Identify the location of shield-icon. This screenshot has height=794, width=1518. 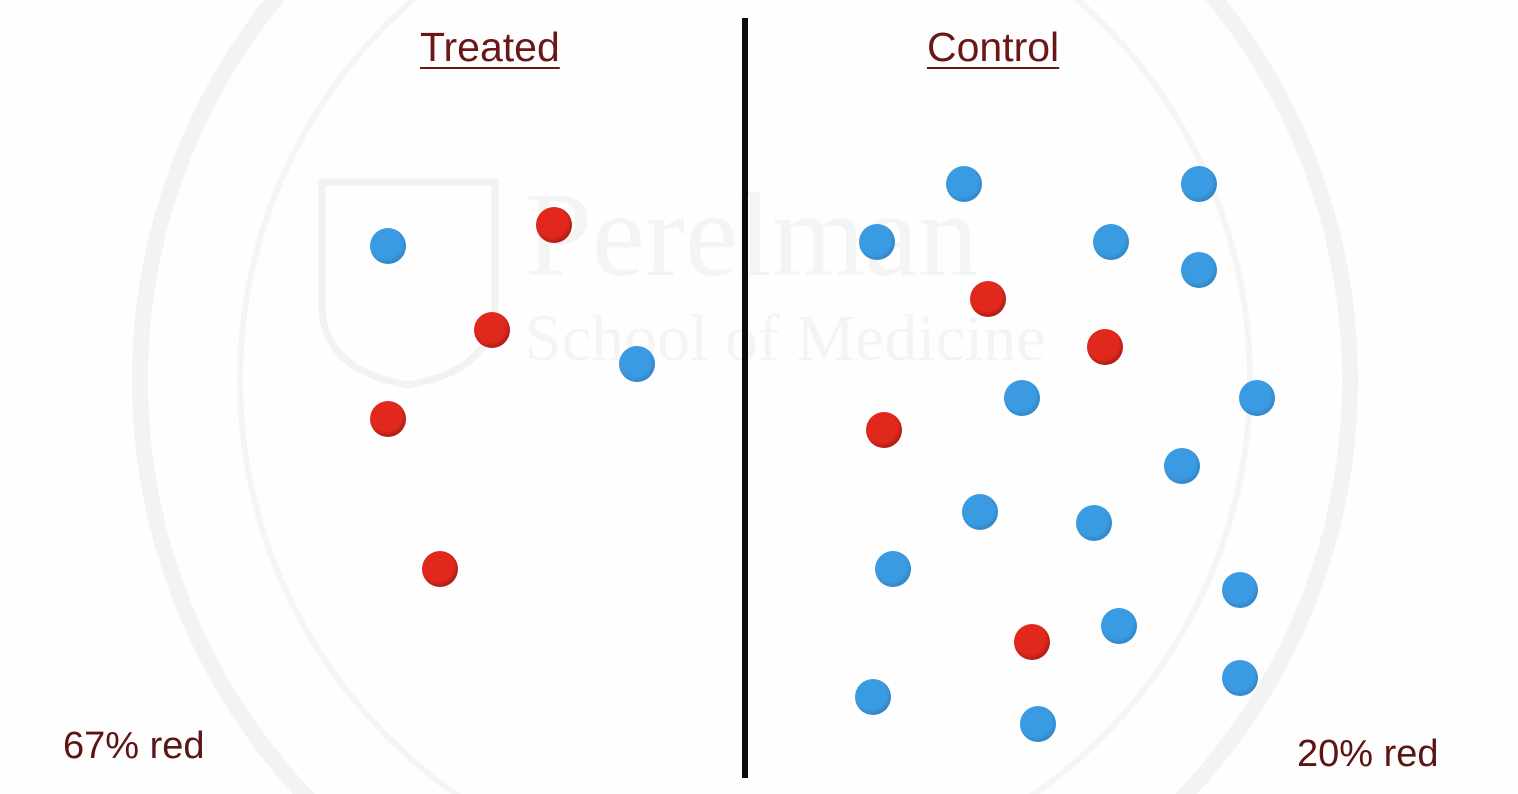
(408, 283).